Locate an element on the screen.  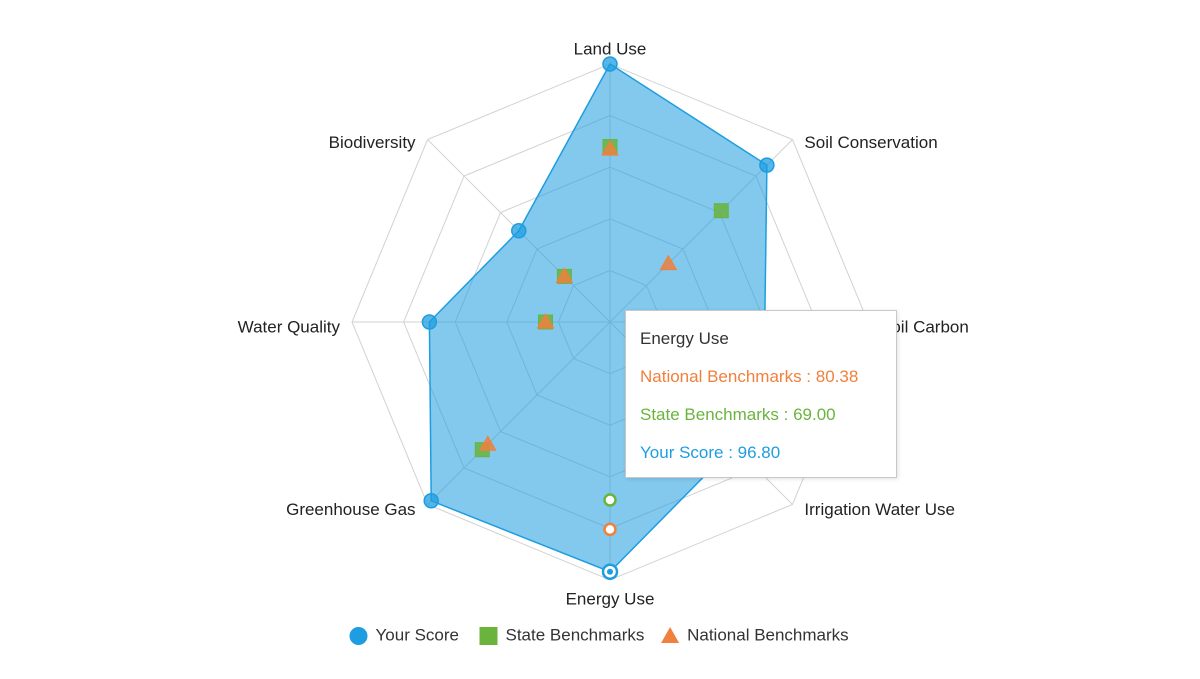
point-national-benchmarks-water-quality is located at coordinates (545, 320).